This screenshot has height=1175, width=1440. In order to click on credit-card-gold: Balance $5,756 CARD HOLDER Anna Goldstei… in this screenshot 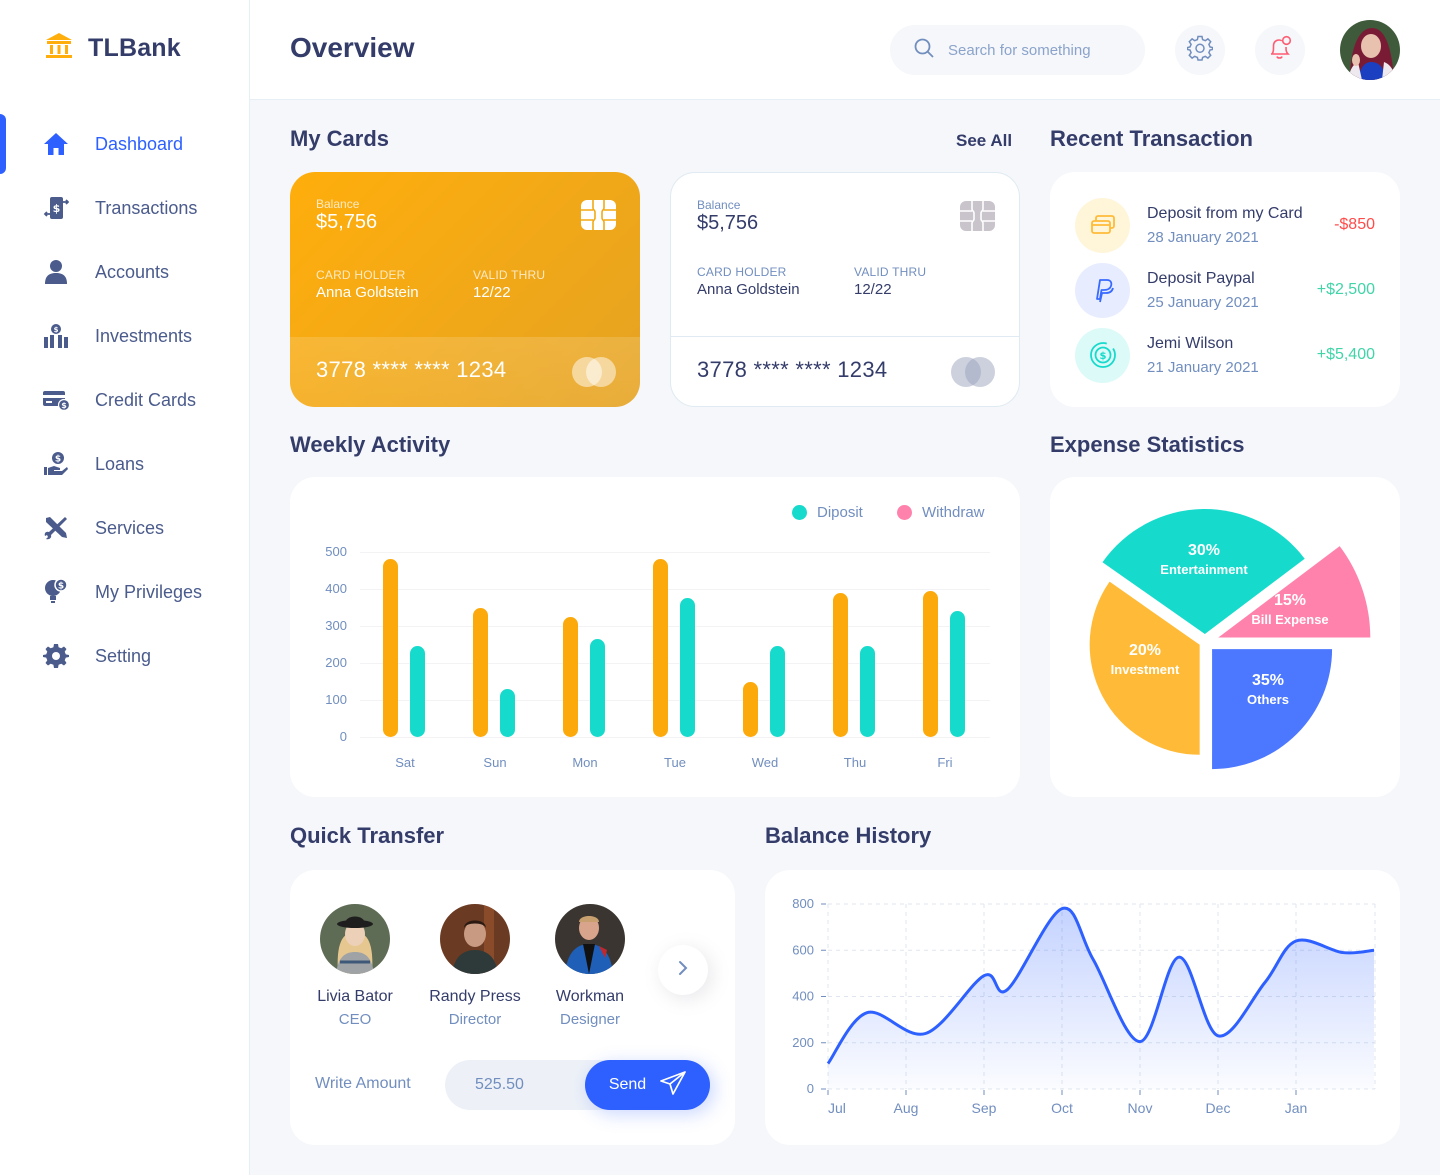, I will do `click(465, 289)`.